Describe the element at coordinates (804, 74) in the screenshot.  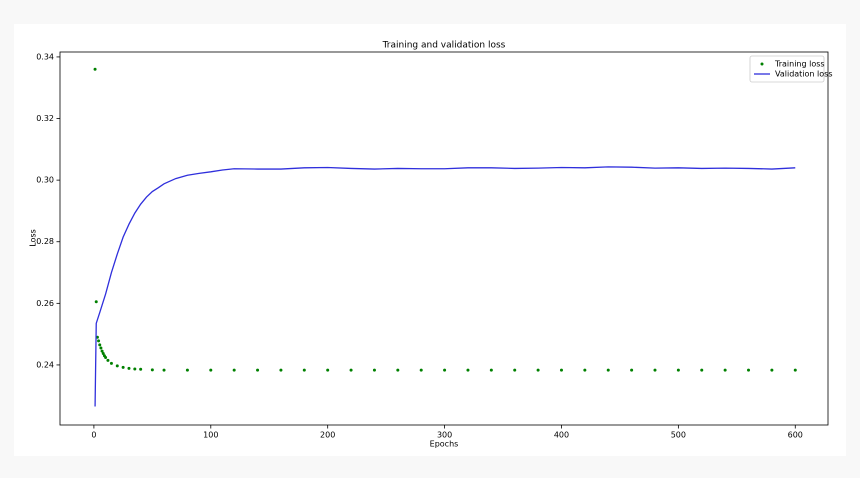
I see `legend-label: Validation loss` at that location.